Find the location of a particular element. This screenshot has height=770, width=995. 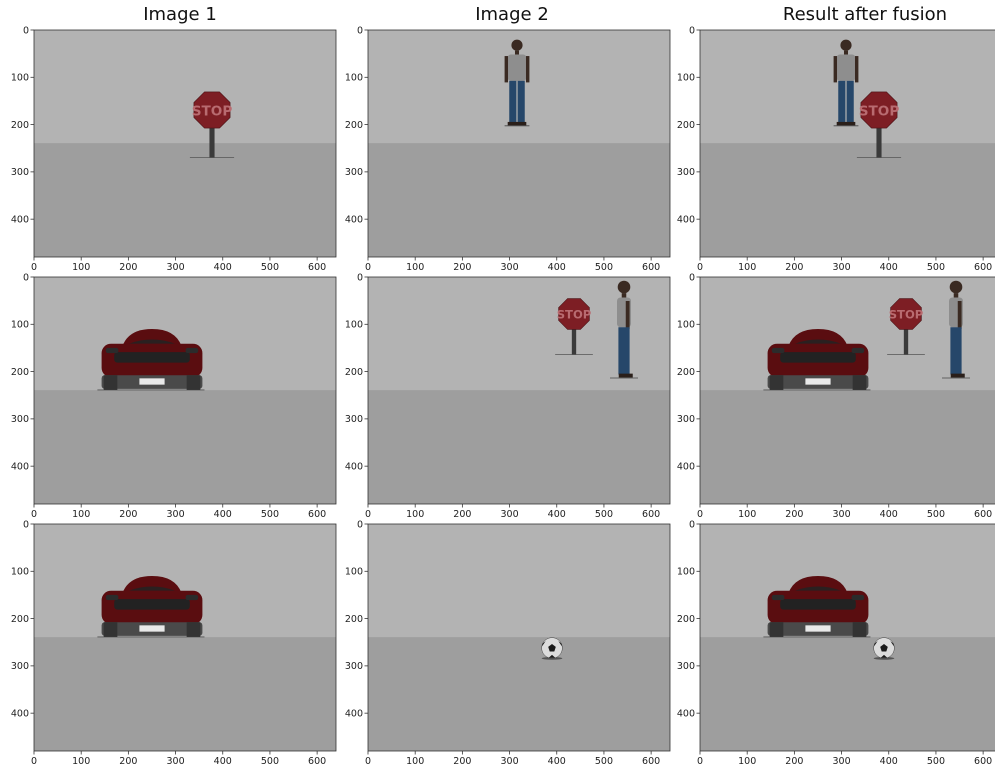

image-panel-r0-c2: STOP 0 100 200 300 400 500 600 0 100 200 300 400 is located at coordinates (836, 149).